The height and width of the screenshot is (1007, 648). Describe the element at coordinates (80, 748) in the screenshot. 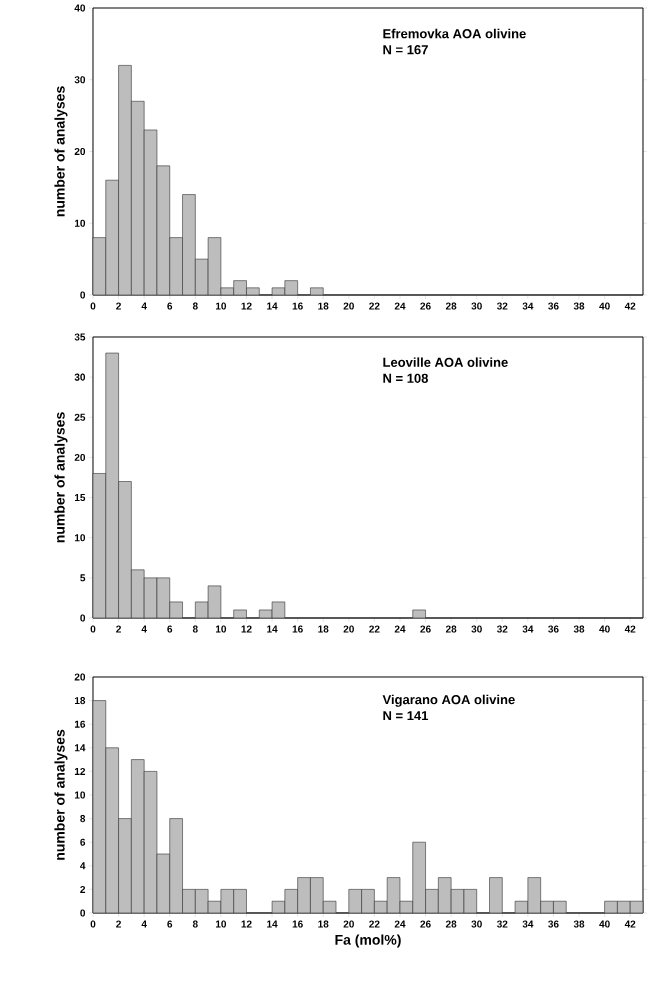

I see `y-tick-label: 14` at that location.